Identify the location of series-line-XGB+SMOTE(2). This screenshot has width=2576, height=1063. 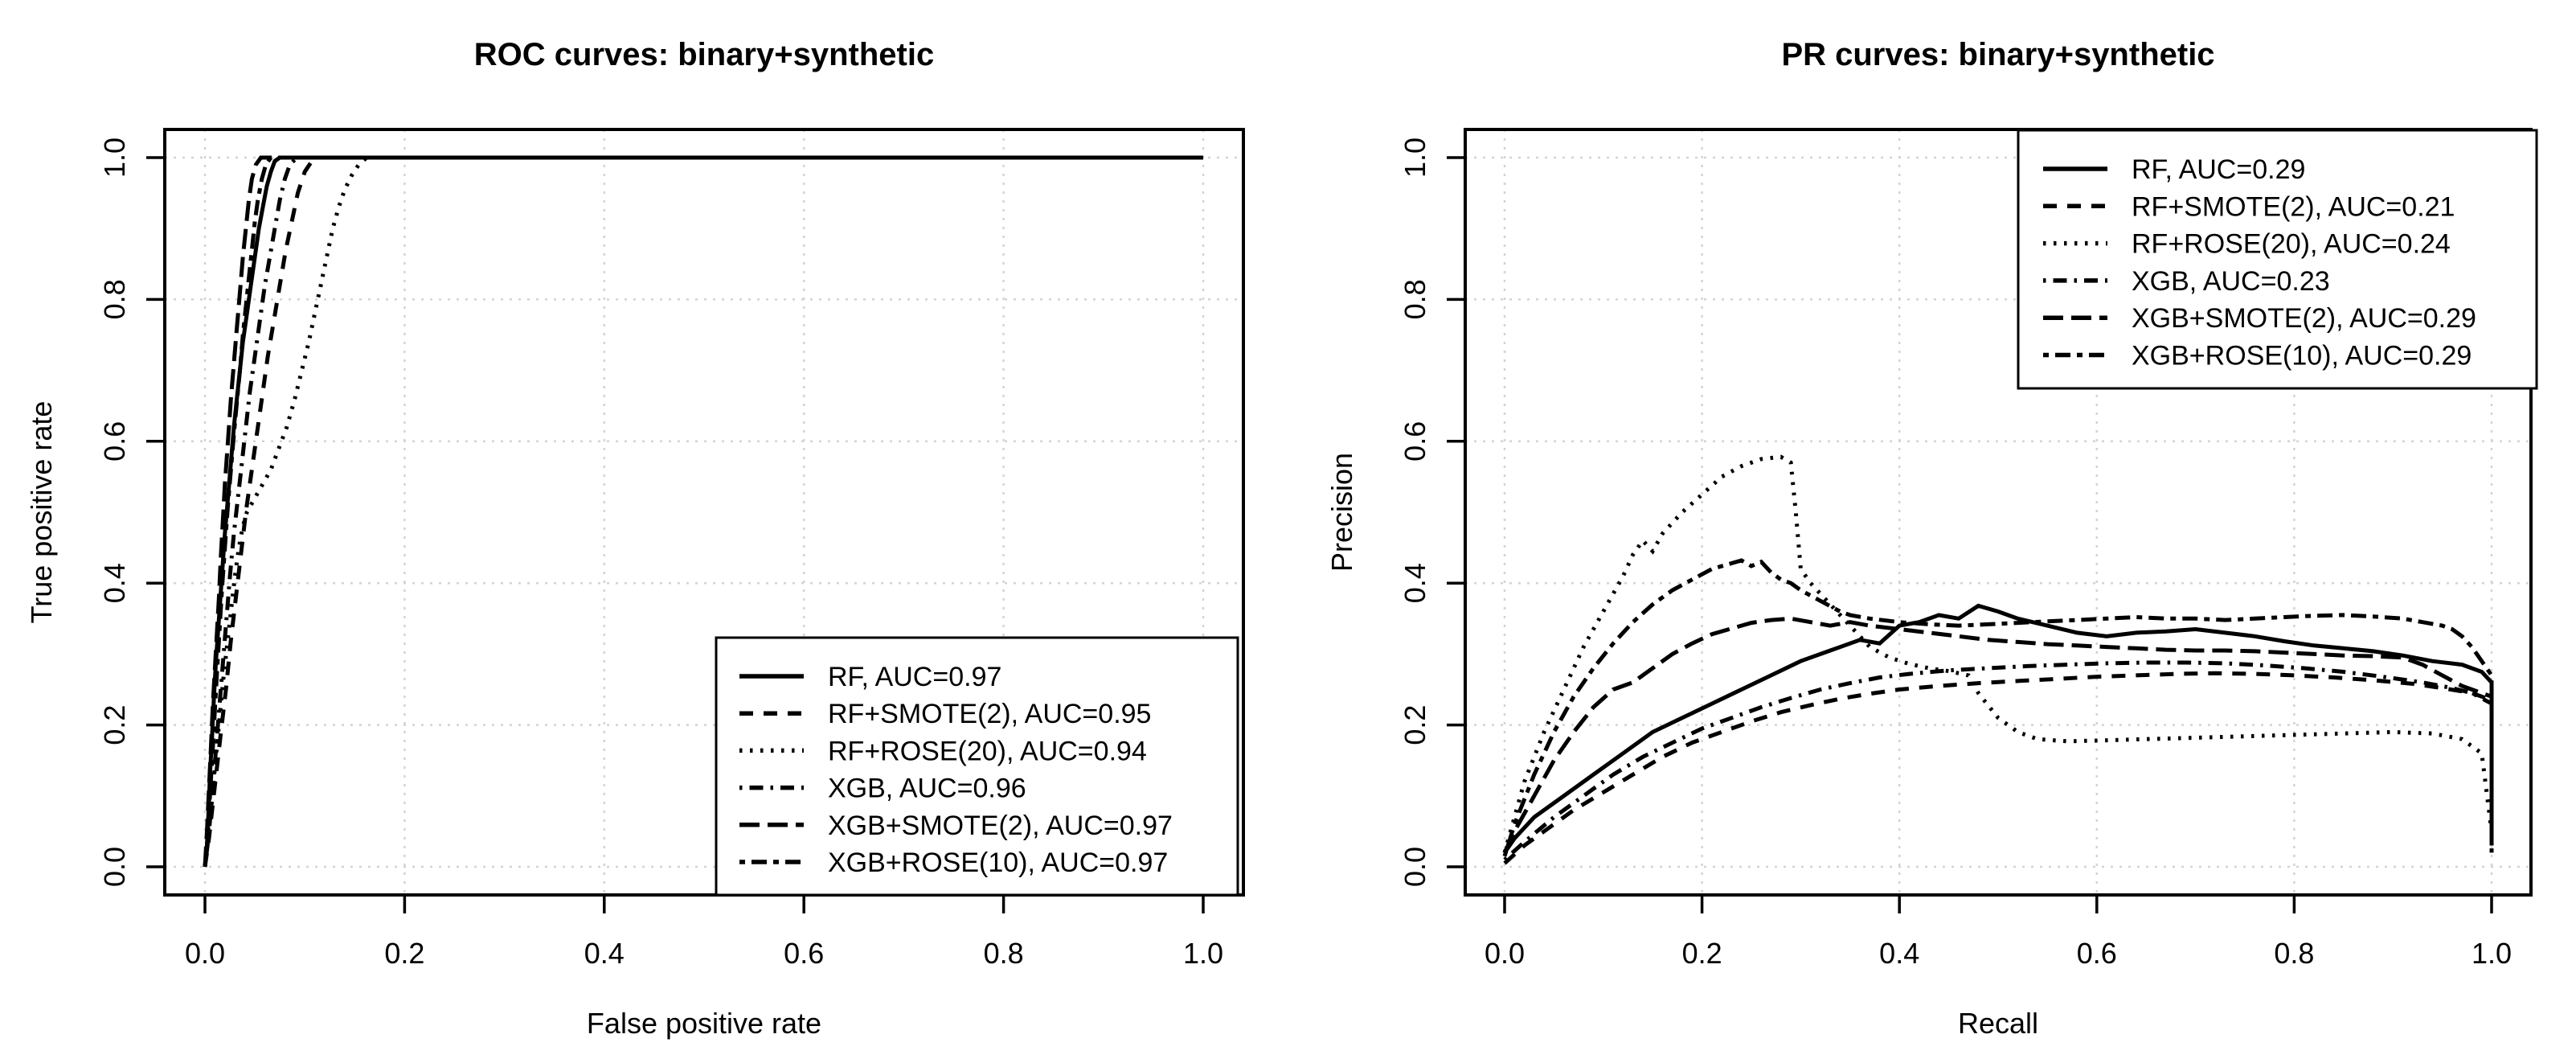
(1998, 735).